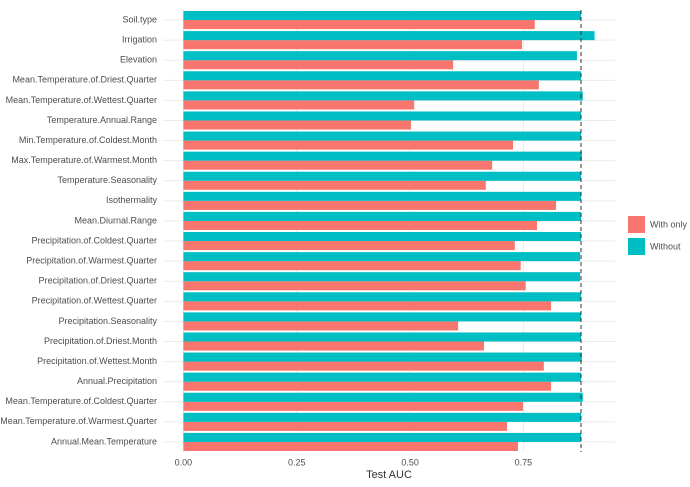 The width and height of the screenshot is (690, 487). Describe the element at coordinates (84, 80) in the screenshot. I see `y-tick-label: Mean.Temperature.of.Driest.Quarter` at that location.